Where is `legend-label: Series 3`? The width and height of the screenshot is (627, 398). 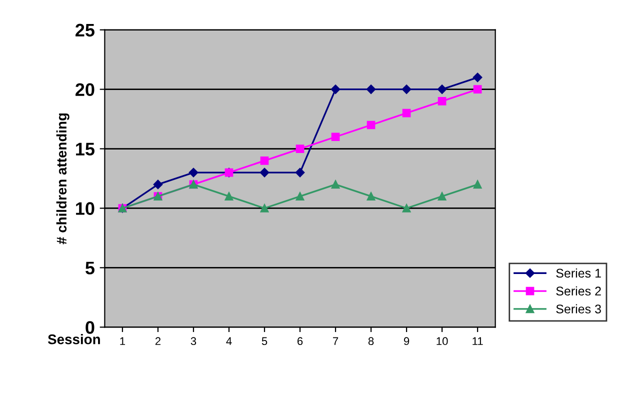 legend-label: Series 3 is located at coordinates (578, 309).